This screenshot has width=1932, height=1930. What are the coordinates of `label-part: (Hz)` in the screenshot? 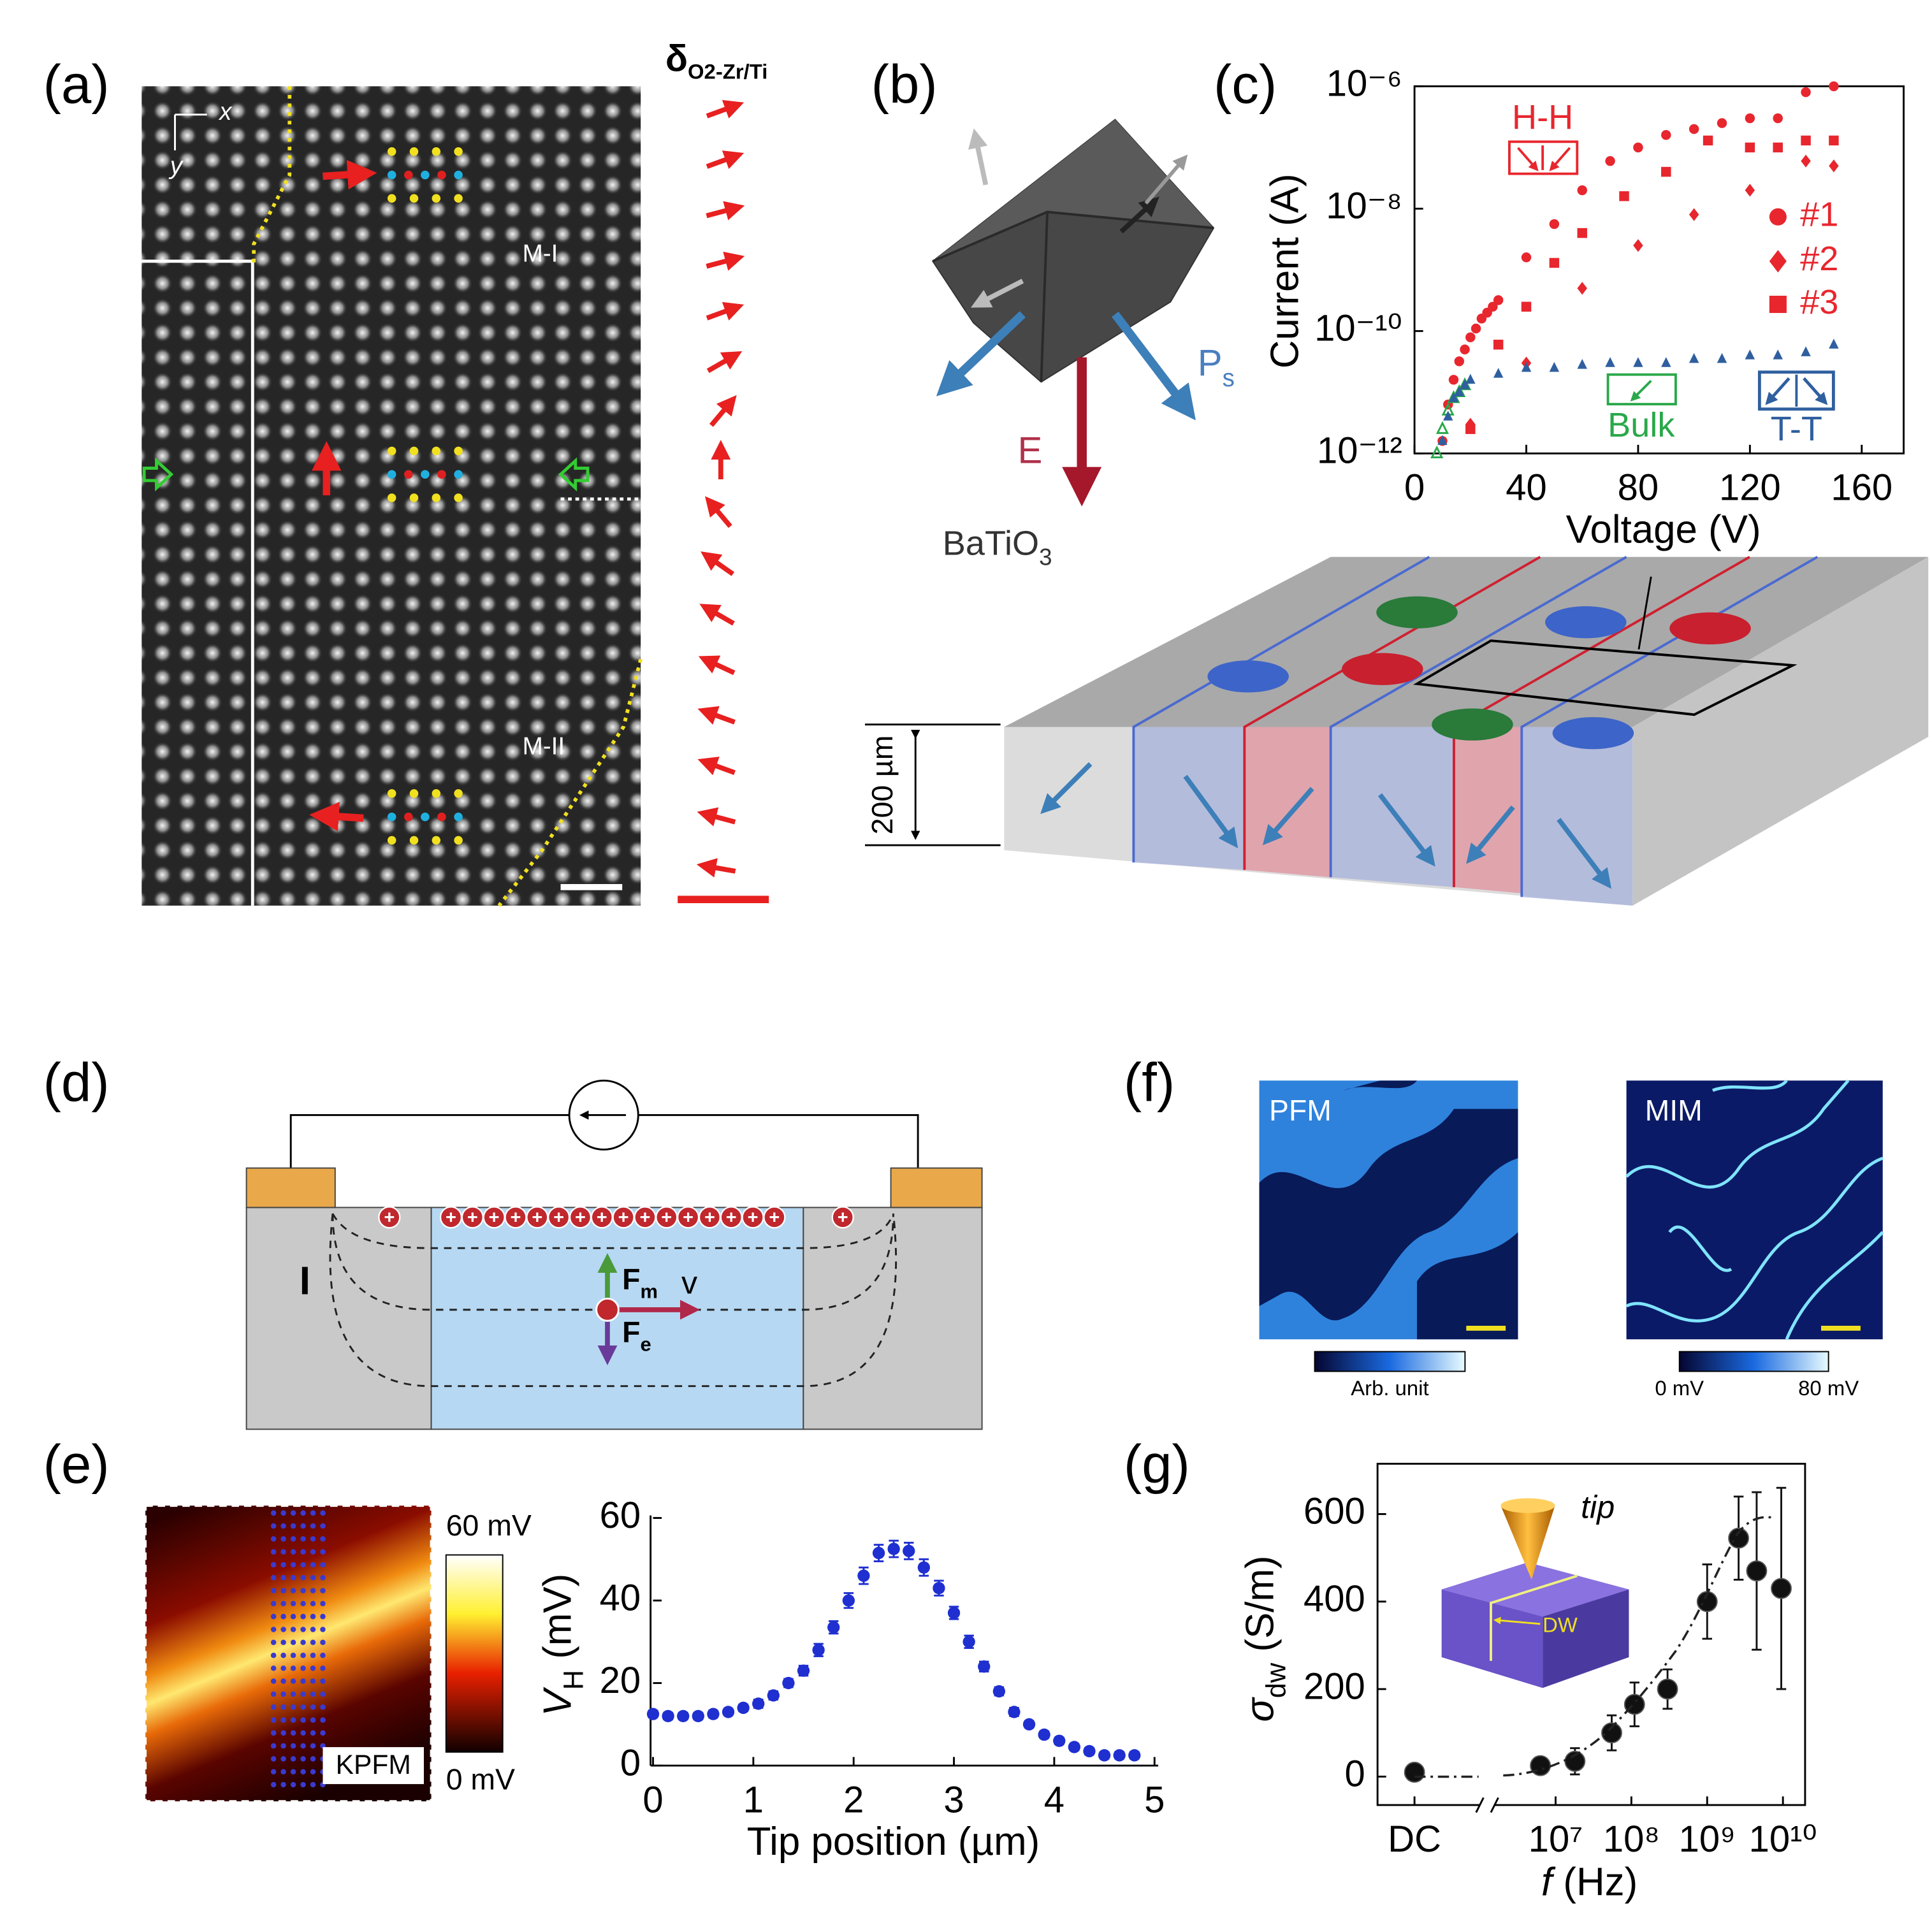 It's located at (1595, 1883).